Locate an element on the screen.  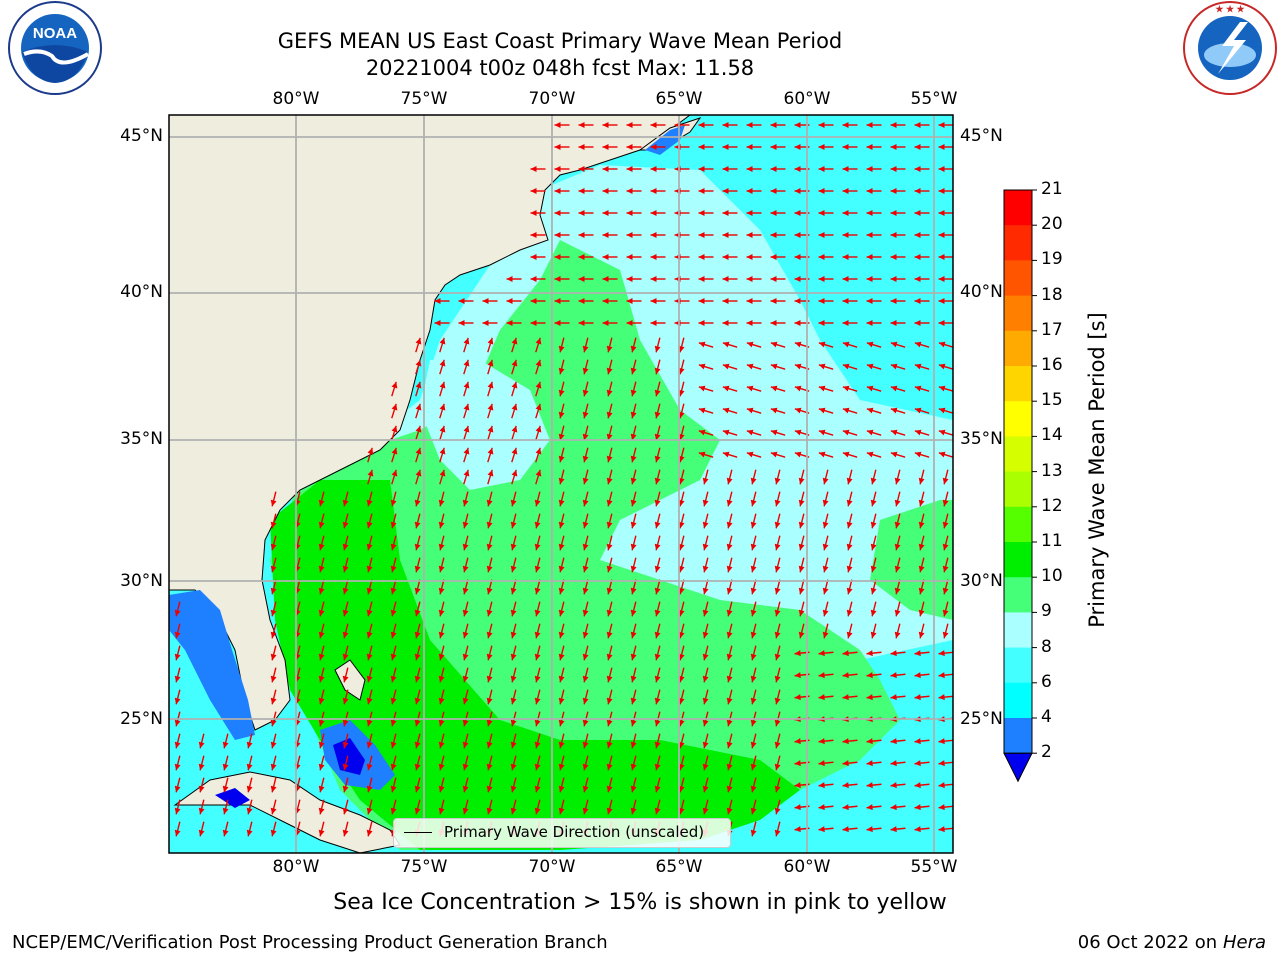
colorbar-swatch is located at coordinates (1018, 243).